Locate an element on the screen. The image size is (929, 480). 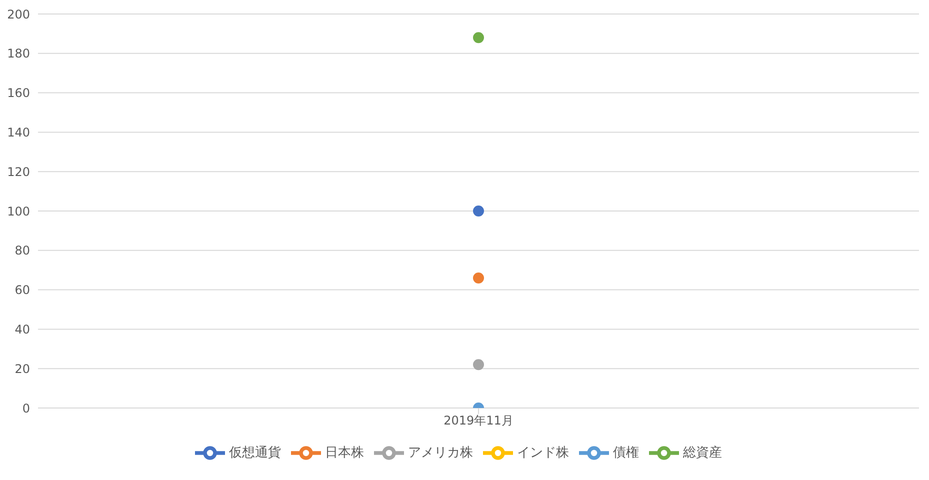
legend-label: 日本株 is located at coordinates (344, 453).